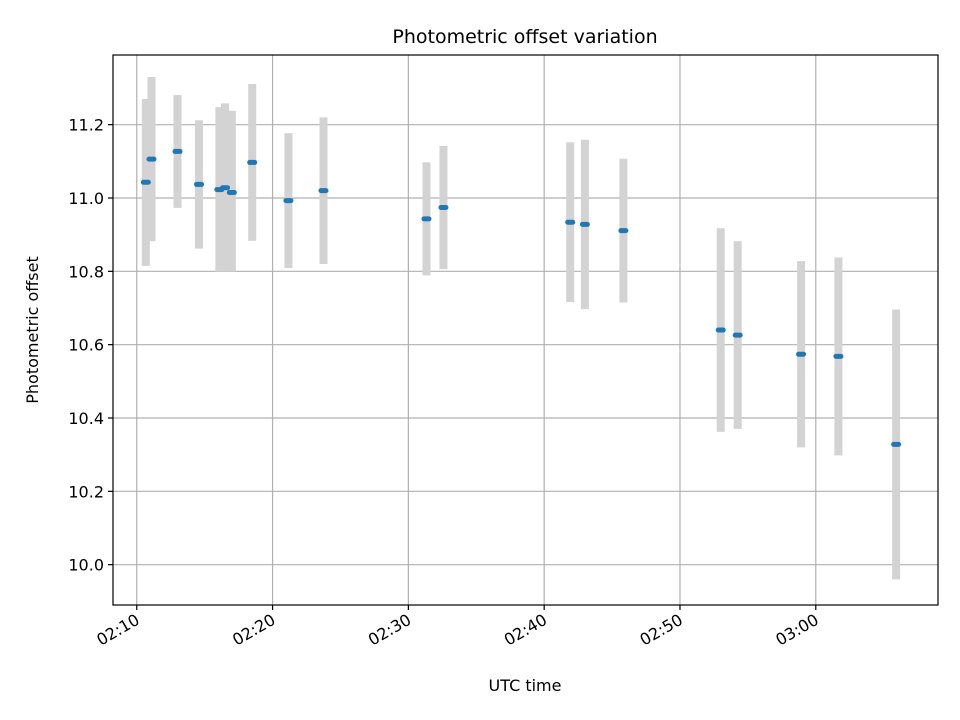 Image resolution: width=960 pixels, height=720 pixels. Describe the element at coordinates (32, 330) in the screenshot. I see `y-axis-label: Photometric offset` at that location.